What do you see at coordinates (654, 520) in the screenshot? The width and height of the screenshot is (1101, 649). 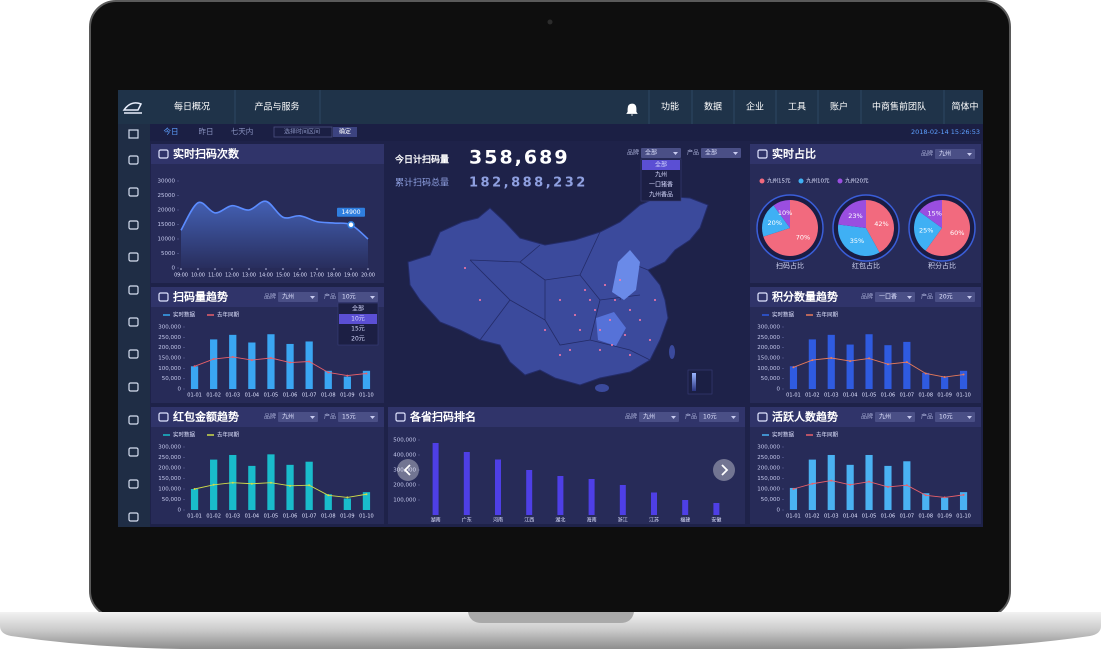 I see `x-tick-label: 江苏` at bounding box center [654, 520].